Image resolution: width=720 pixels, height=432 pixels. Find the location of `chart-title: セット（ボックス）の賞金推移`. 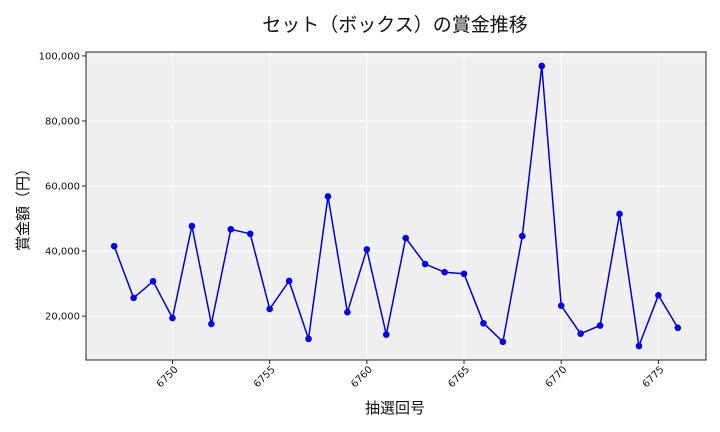

chart-title: セット（ボックス）の賞金推移 is located at coordinates (394, 25).